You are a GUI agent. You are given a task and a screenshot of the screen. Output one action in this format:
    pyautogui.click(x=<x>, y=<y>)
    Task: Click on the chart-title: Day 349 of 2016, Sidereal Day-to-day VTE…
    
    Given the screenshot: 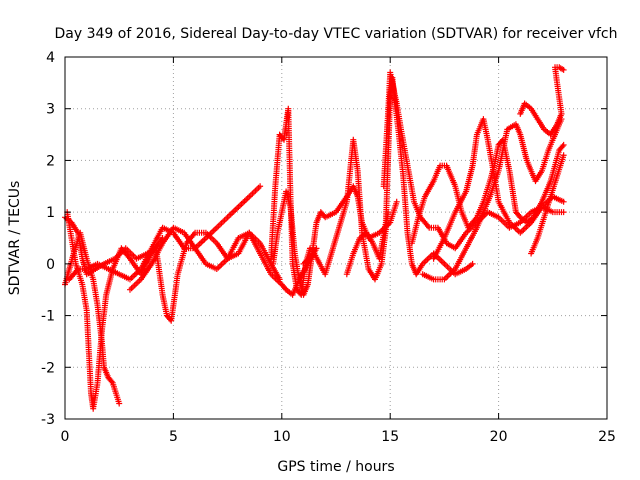 What is the action you would take?
    pyautogui.click(x=335, y=34)
    